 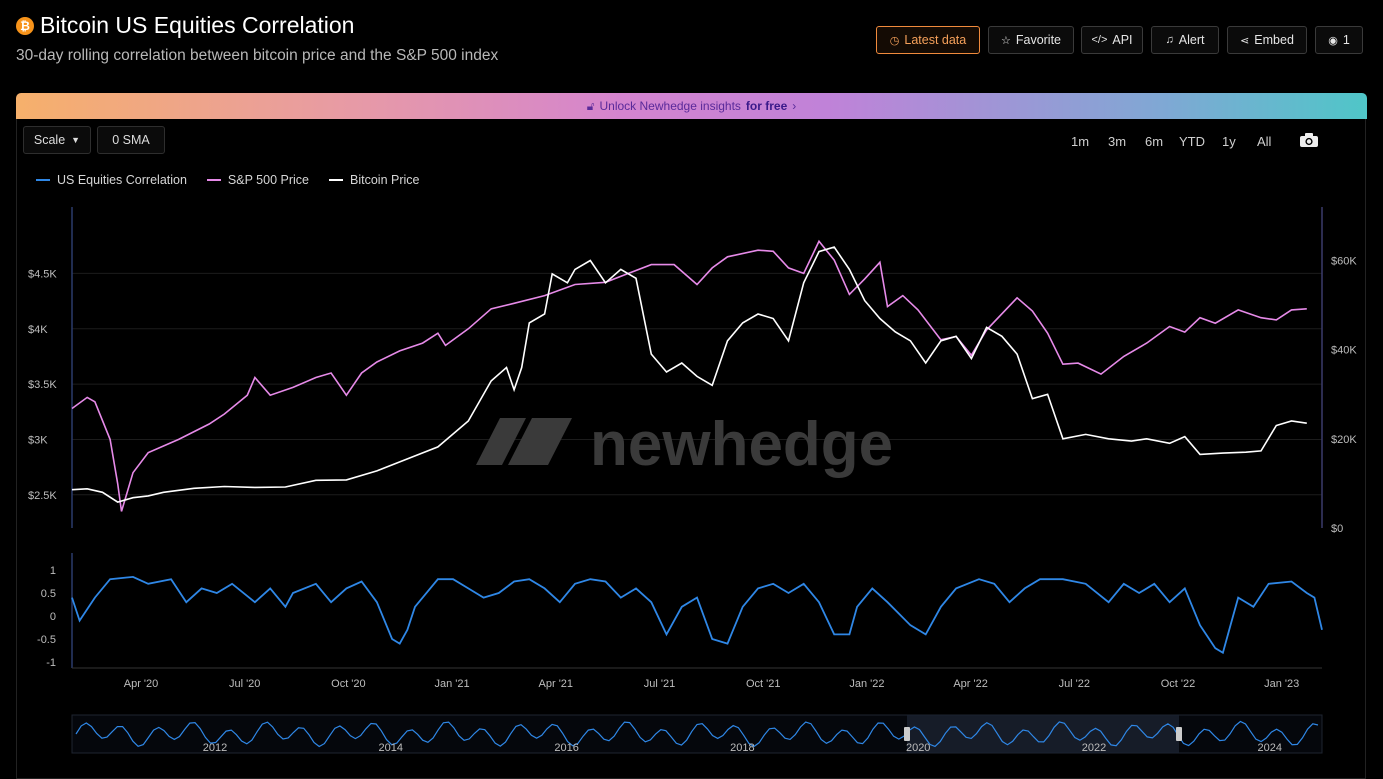 What do you see at coordinates (670, 106) in the screenshot?
I see `banner-text: Unlock Newhedge insights` at bounding box center [670, 106].